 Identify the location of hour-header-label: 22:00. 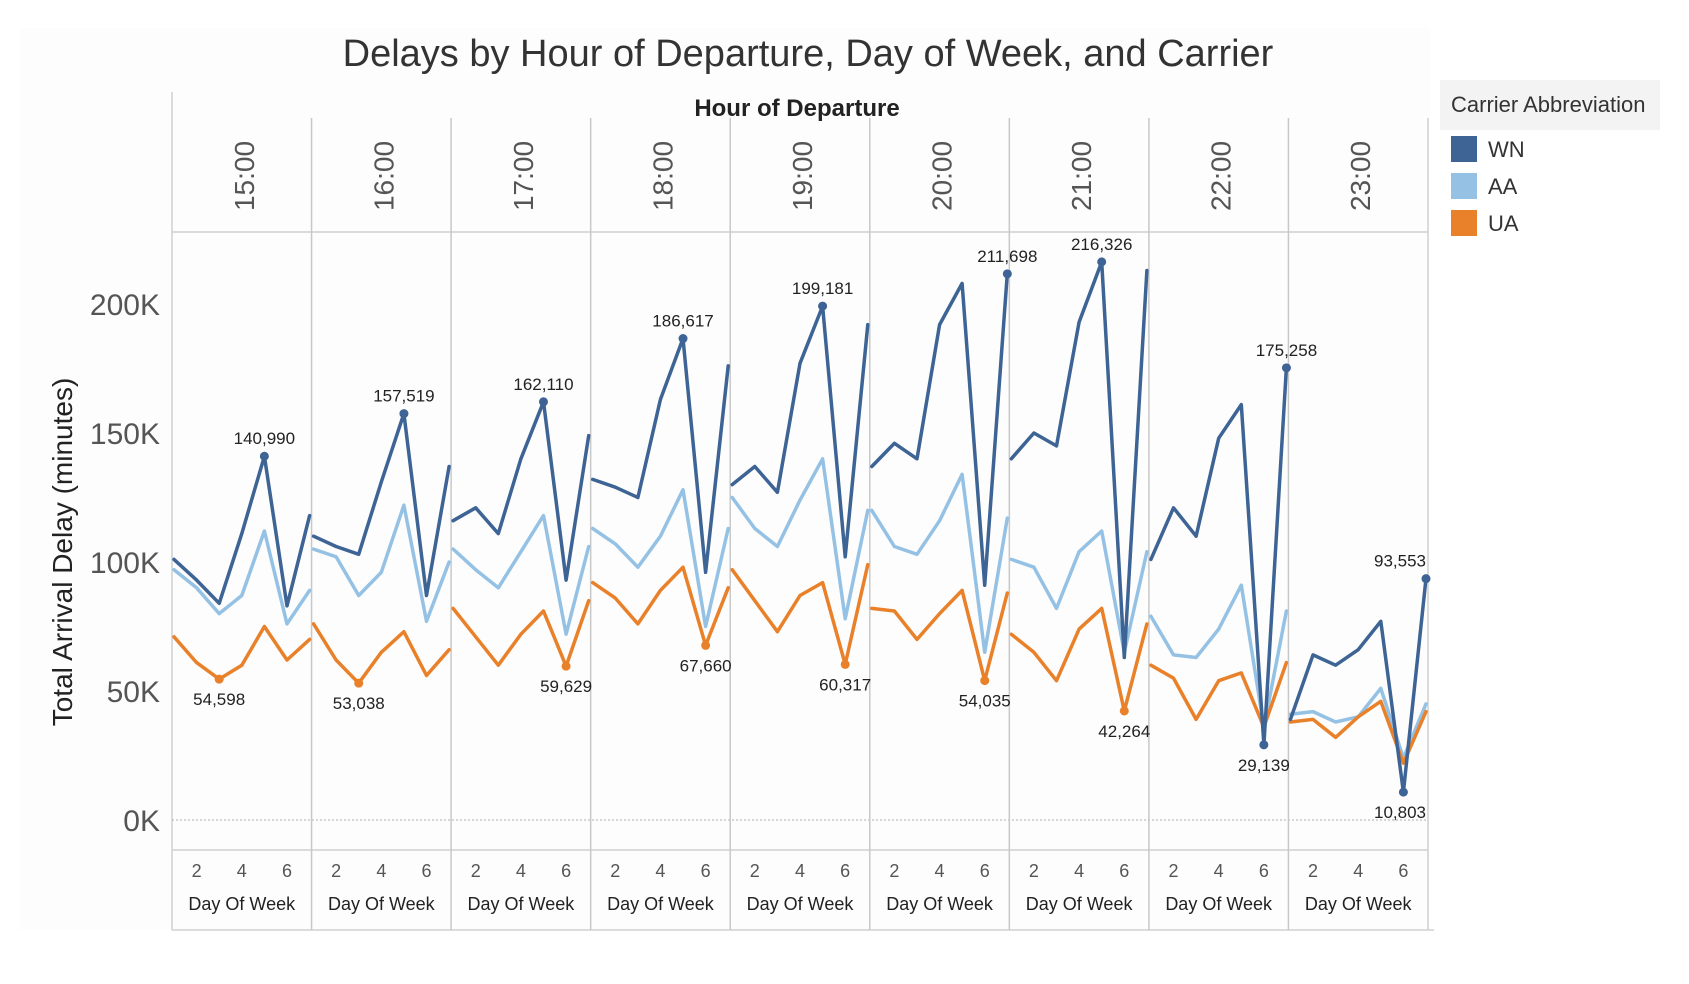
(1221, 176).